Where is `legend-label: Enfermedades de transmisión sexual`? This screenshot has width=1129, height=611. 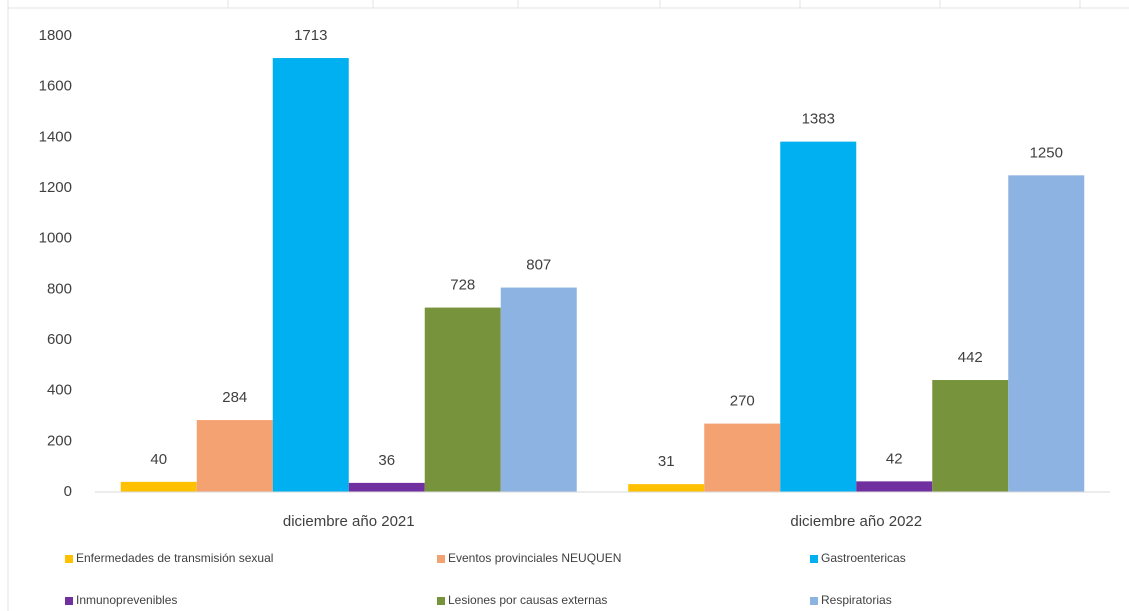 legend-label: Enfermedades de transmisión sexual is located at coordinates (174, 558).